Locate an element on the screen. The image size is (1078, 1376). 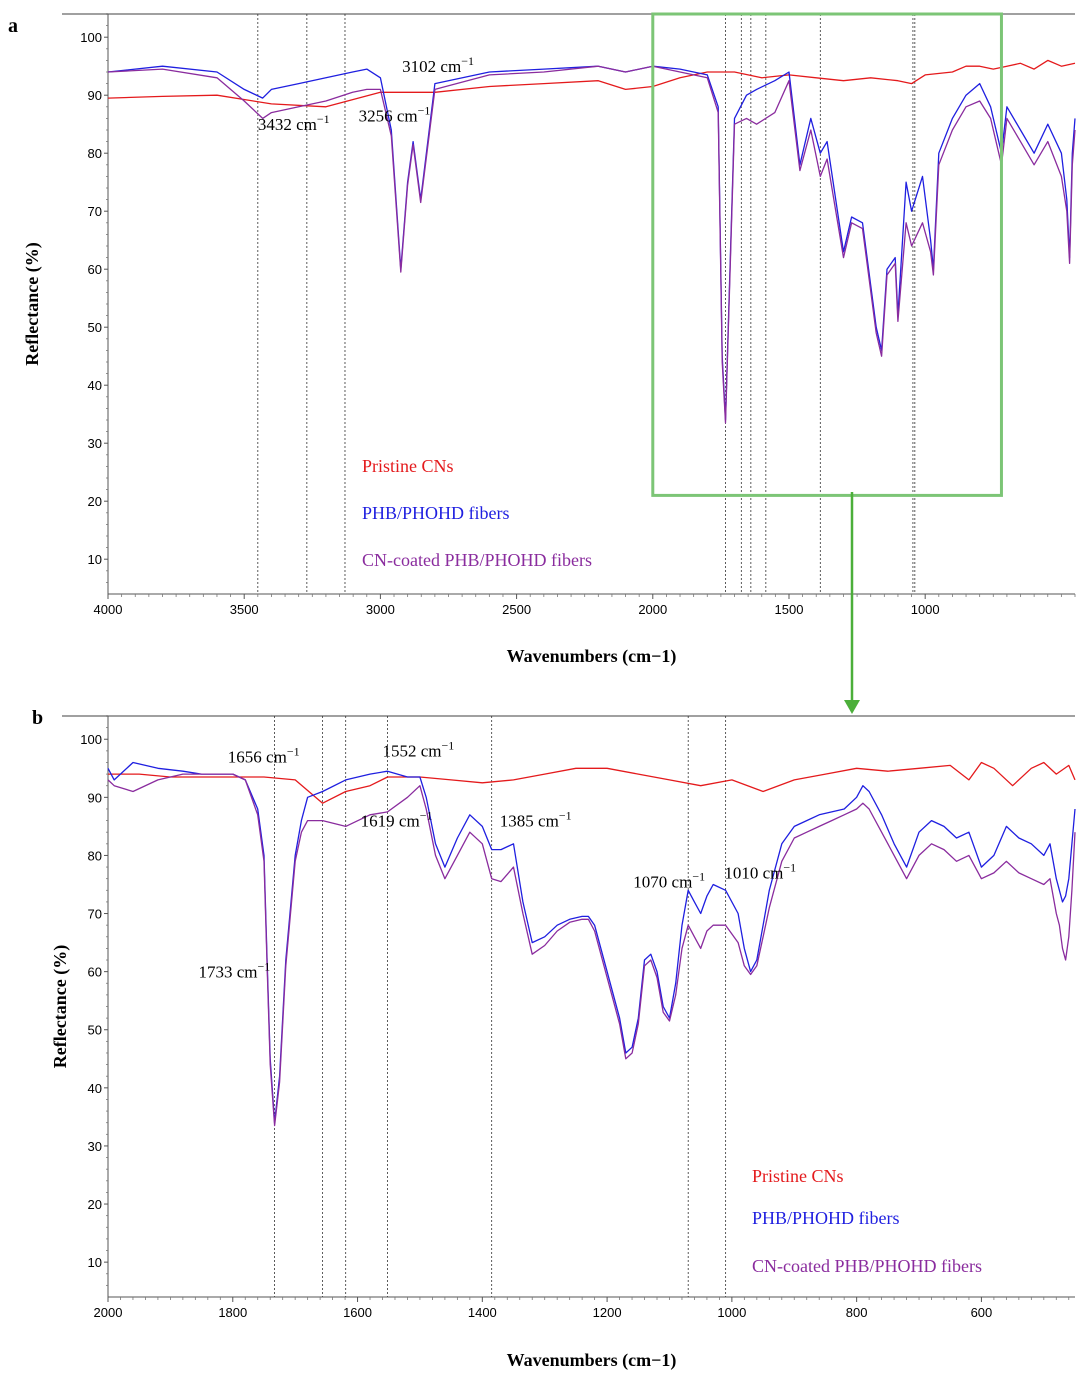
peak-label: 3102 cm−1 is located at coordinates (438, 65).